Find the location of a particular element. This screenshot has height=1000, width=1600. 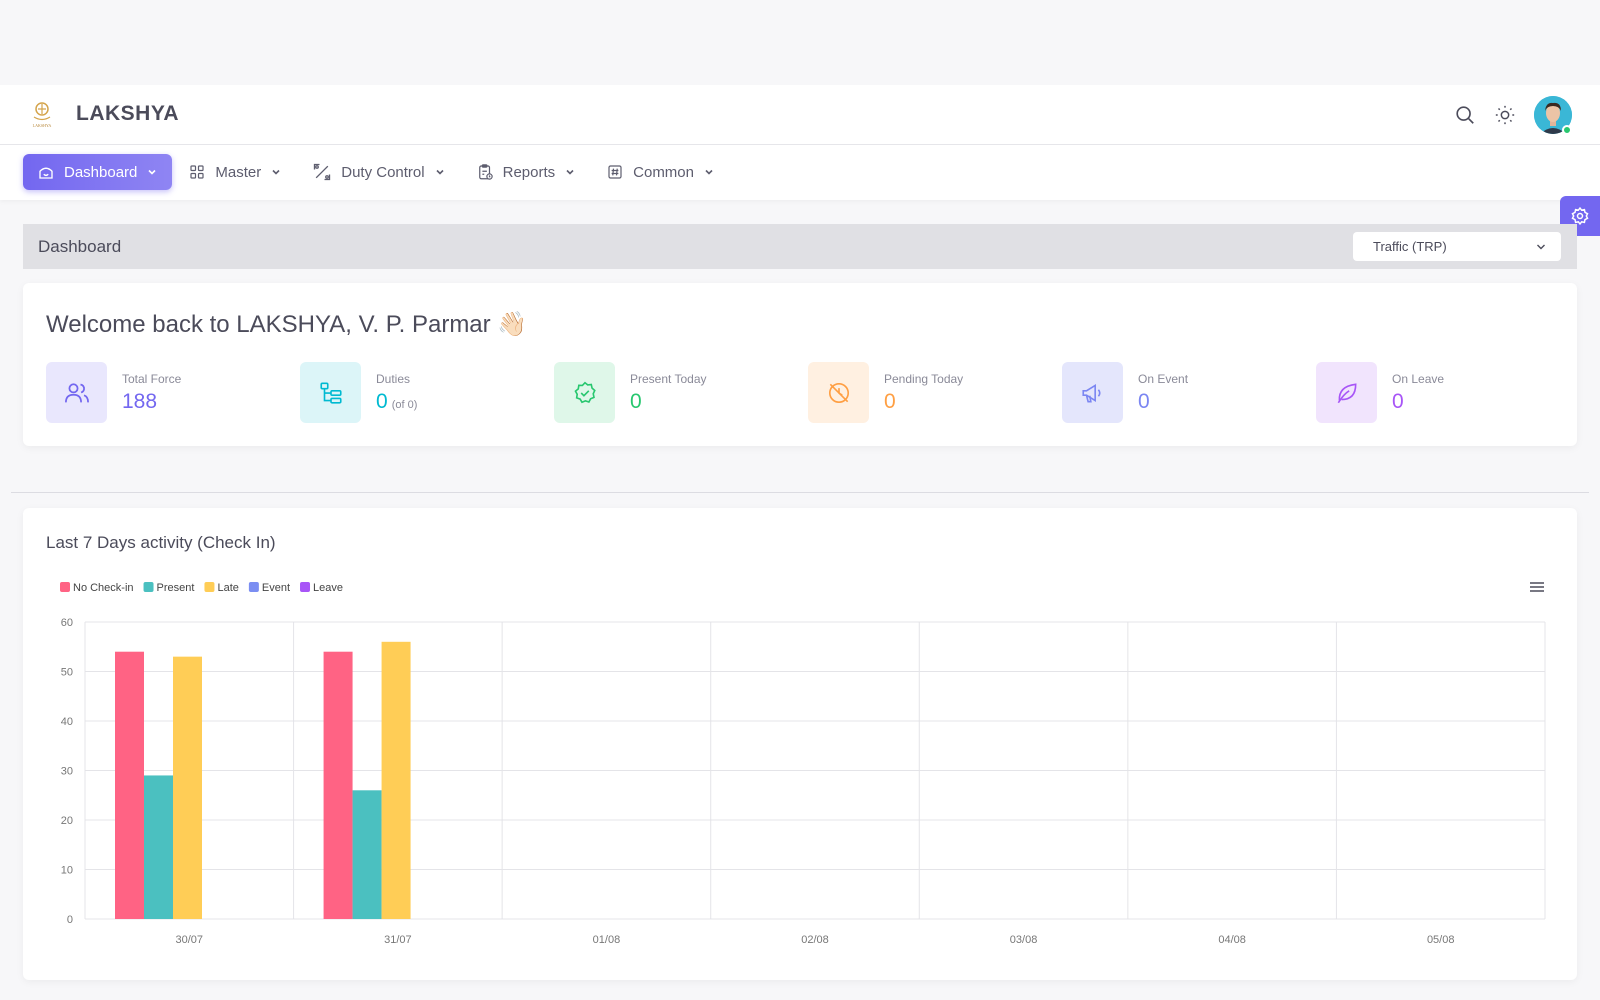

home-icon is located at coordinates (46, 172).